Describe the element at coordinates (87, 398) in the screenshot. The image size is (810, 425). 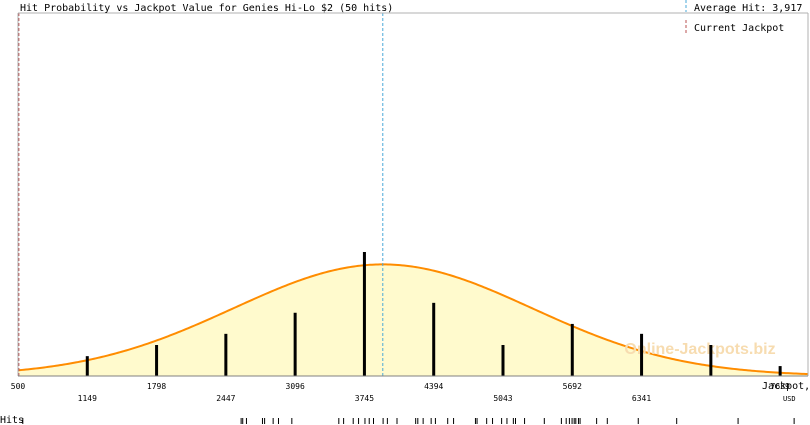
I see `x-tick-label: 1149` at that location.